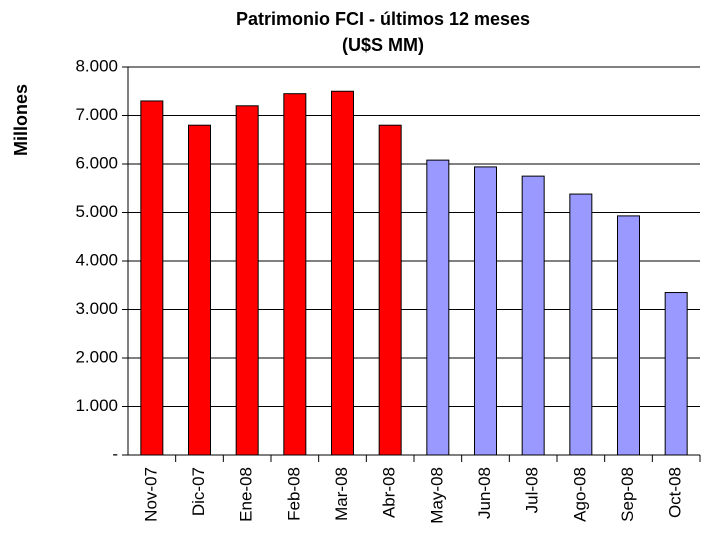 The image size is (708, 539). Describe the element at coordinates (96, 356) in the screenshot. I see `y-tick-label: 2.000` at that location.